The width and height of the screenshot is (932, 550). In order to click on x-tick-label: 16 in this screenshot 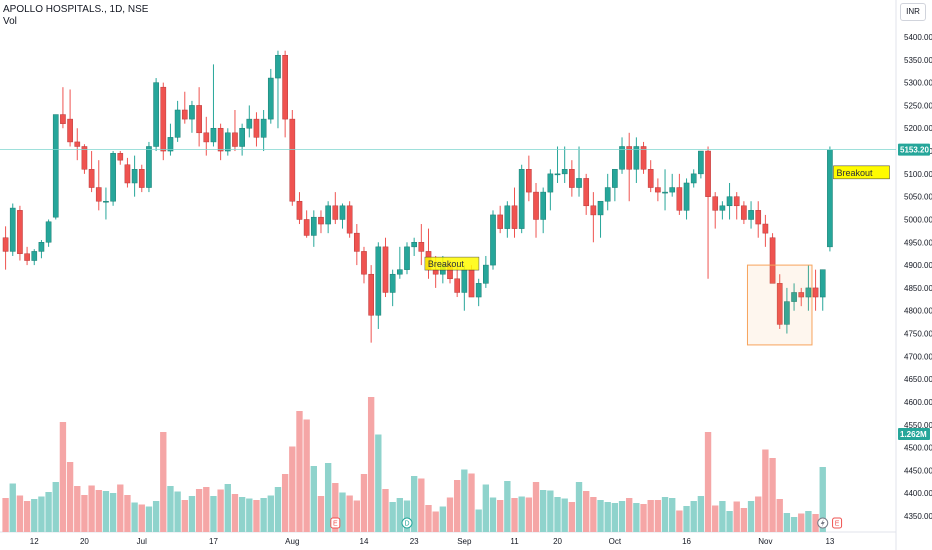, I will do `click(686, 541)`.